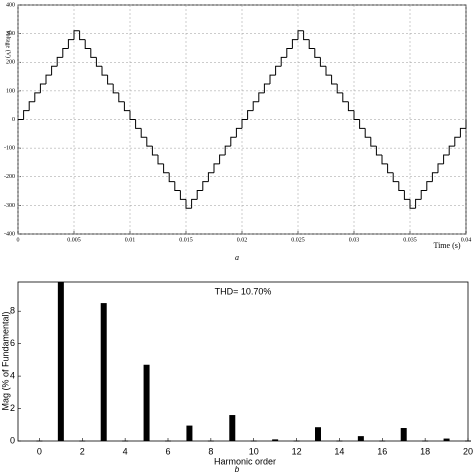 This screenshot has height=472, width=474. Describe the element at coordinates (167, 451) in the screenshot. I see `x-tick-label: 6` at that location.